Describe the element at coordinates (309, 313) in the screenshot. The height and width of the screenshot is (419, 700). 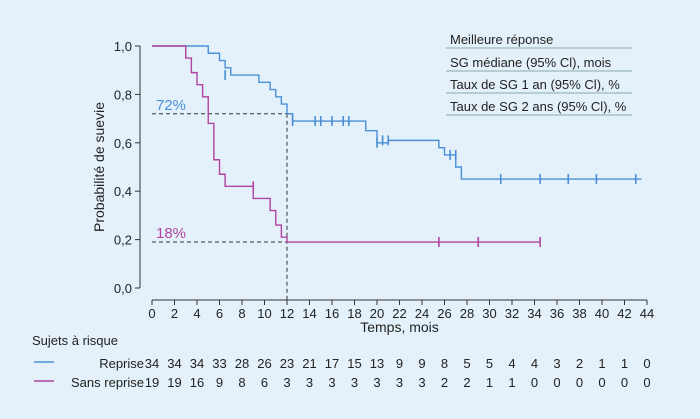
I see `x-tick-label: 14` at that location.